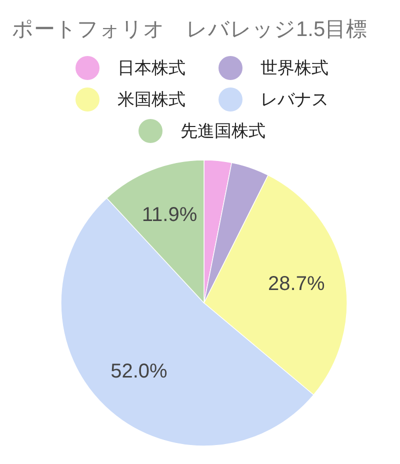  What do you see at coordinates (190, 29) in the screenshot?
I see `title: ポートフォリオ レバレッジ1.5目標` at bounding box center [190, 29].